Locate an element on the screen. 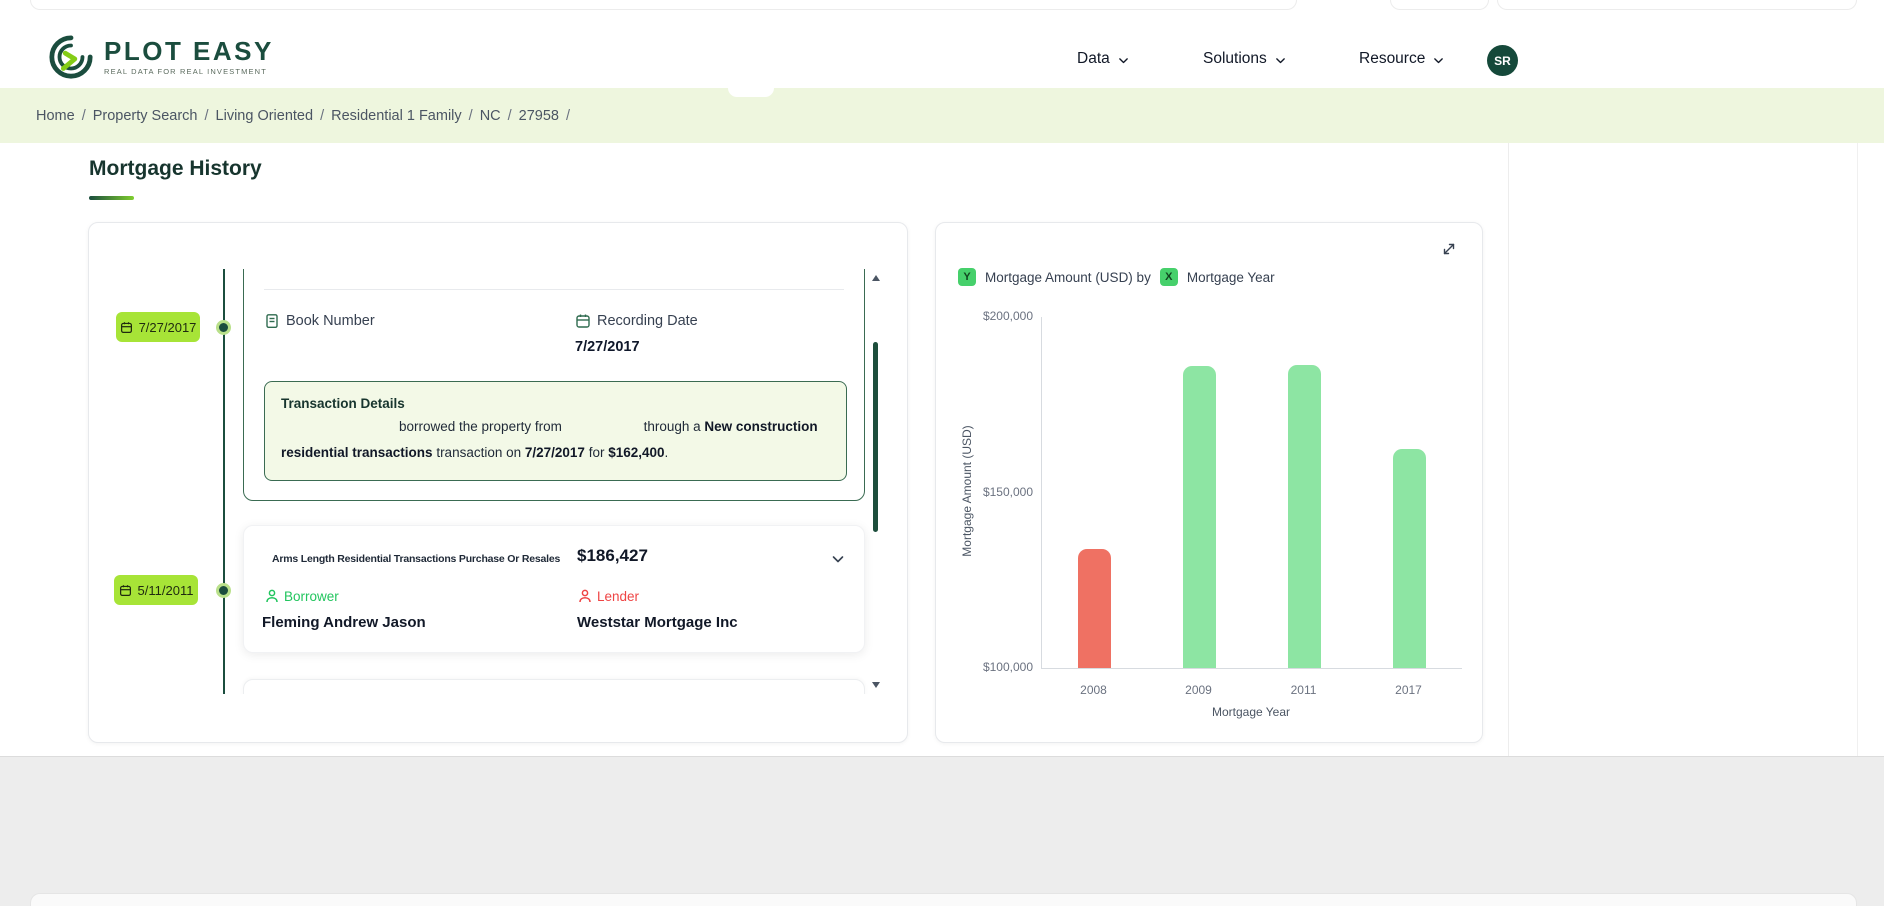 The width and height of the screenshot is (1884, 906). chart-plot is located at coordinates (1251, 493).